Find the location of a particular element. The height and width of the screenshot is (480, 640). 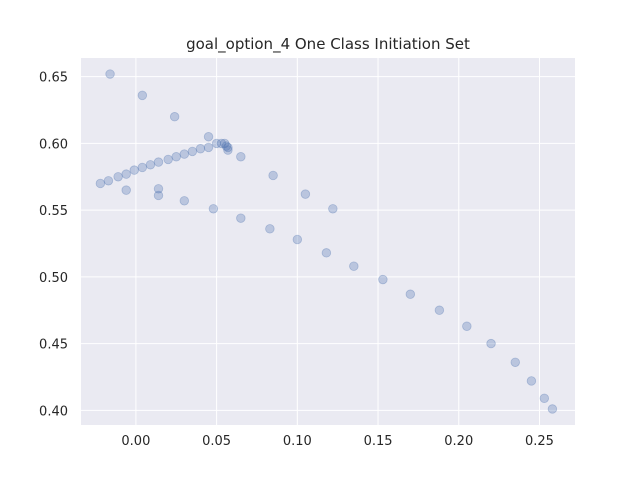

x-tick-label: 0.20 is located at coordinates (458, 441).